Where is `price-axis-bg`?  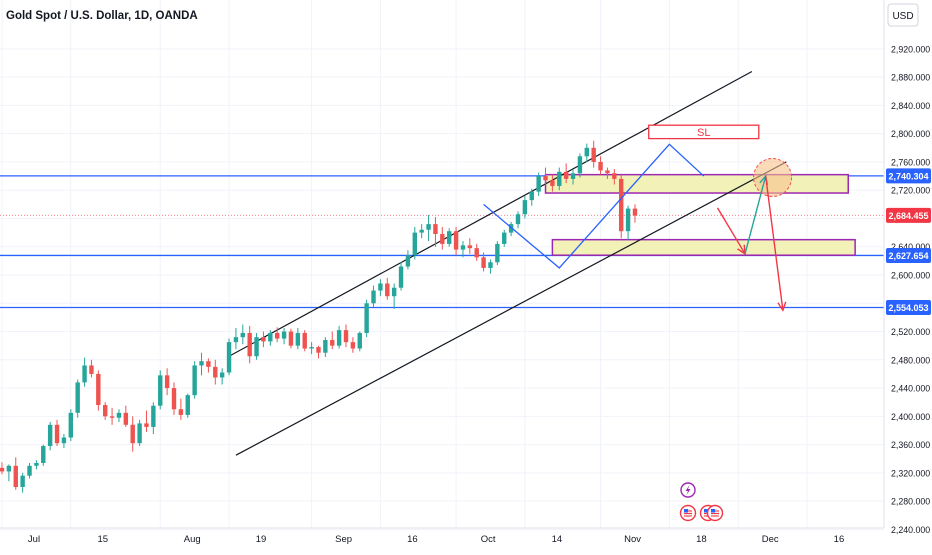 price-axis-bg is located at coordinates (908, 275).